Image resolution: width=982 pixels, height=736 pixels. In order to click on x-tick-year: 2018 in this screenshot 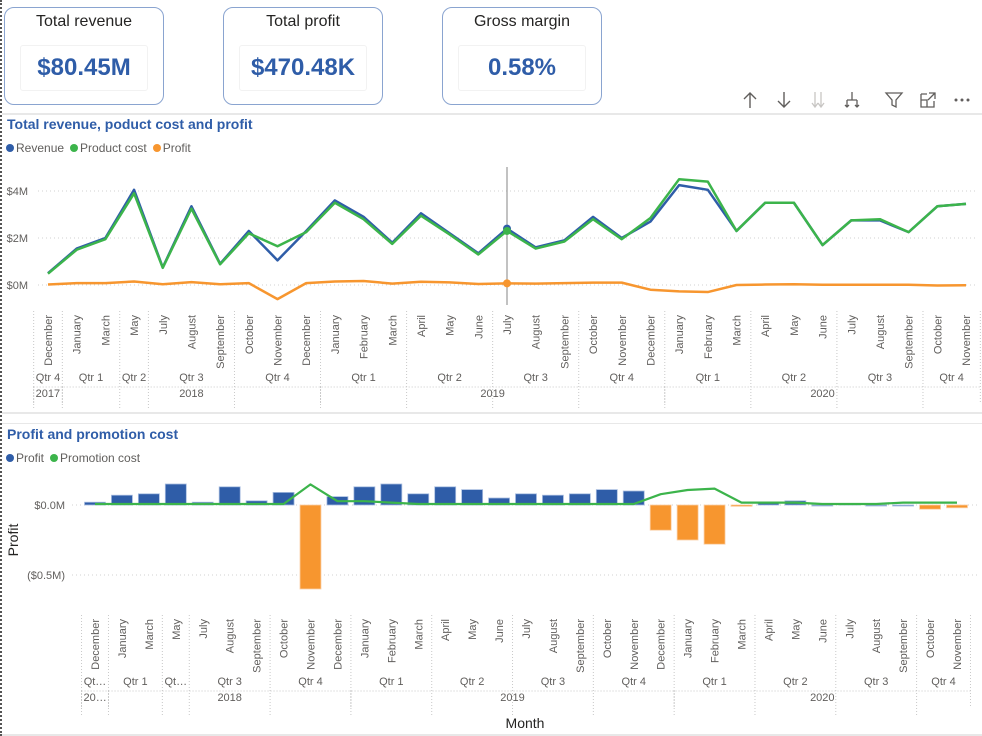, I will do `click(191, 394)`.